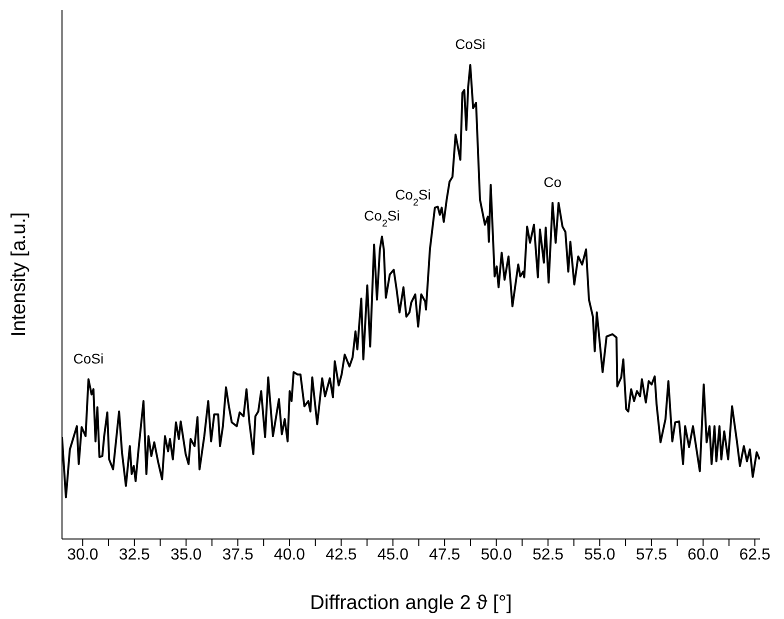 The height and width of the screenshot is (619, 784). I want to click on x-tick-label: 52.5, so click(548, 555).